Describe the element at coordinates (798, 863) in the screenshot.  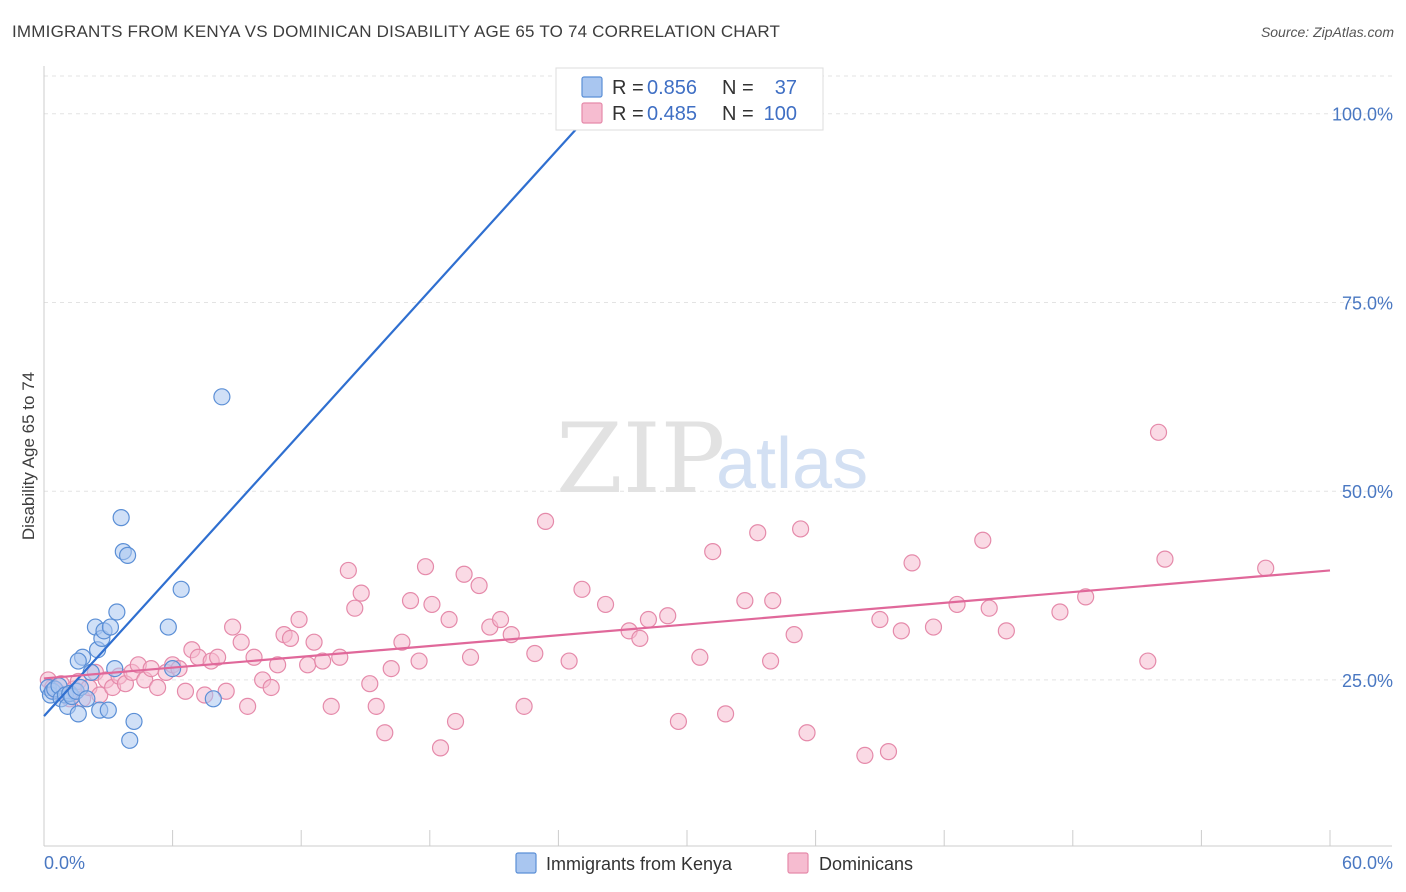
I see `series-legend-swatch-dominican` at that location.